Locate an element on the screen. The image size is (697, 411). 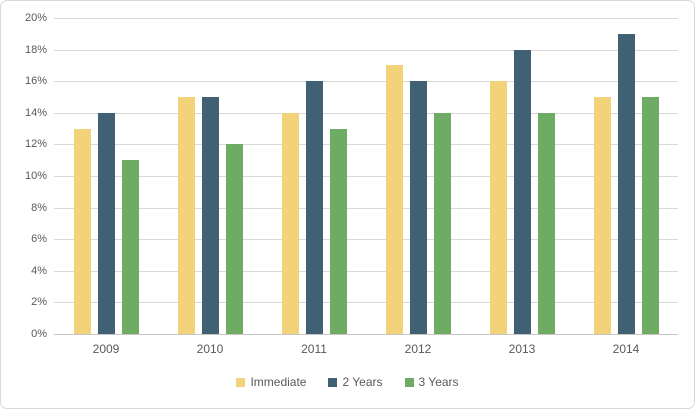
bar-3-years-2010 is located at coordinates (234, 239).